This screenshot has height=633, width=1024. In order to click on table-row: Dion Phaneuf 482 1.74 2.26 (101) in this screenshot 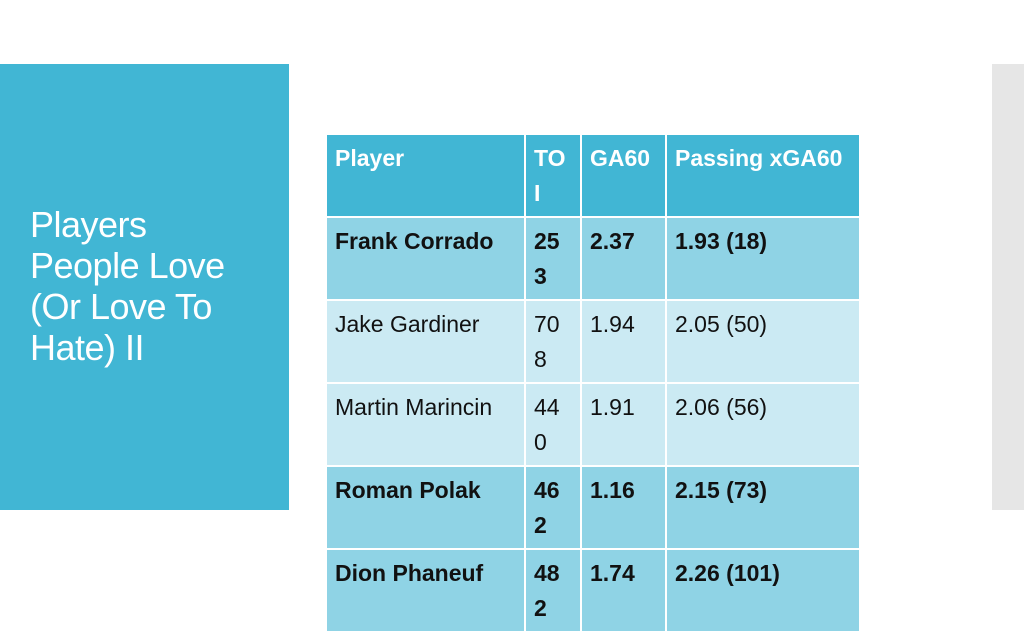, I will do `click(593, 590)`.